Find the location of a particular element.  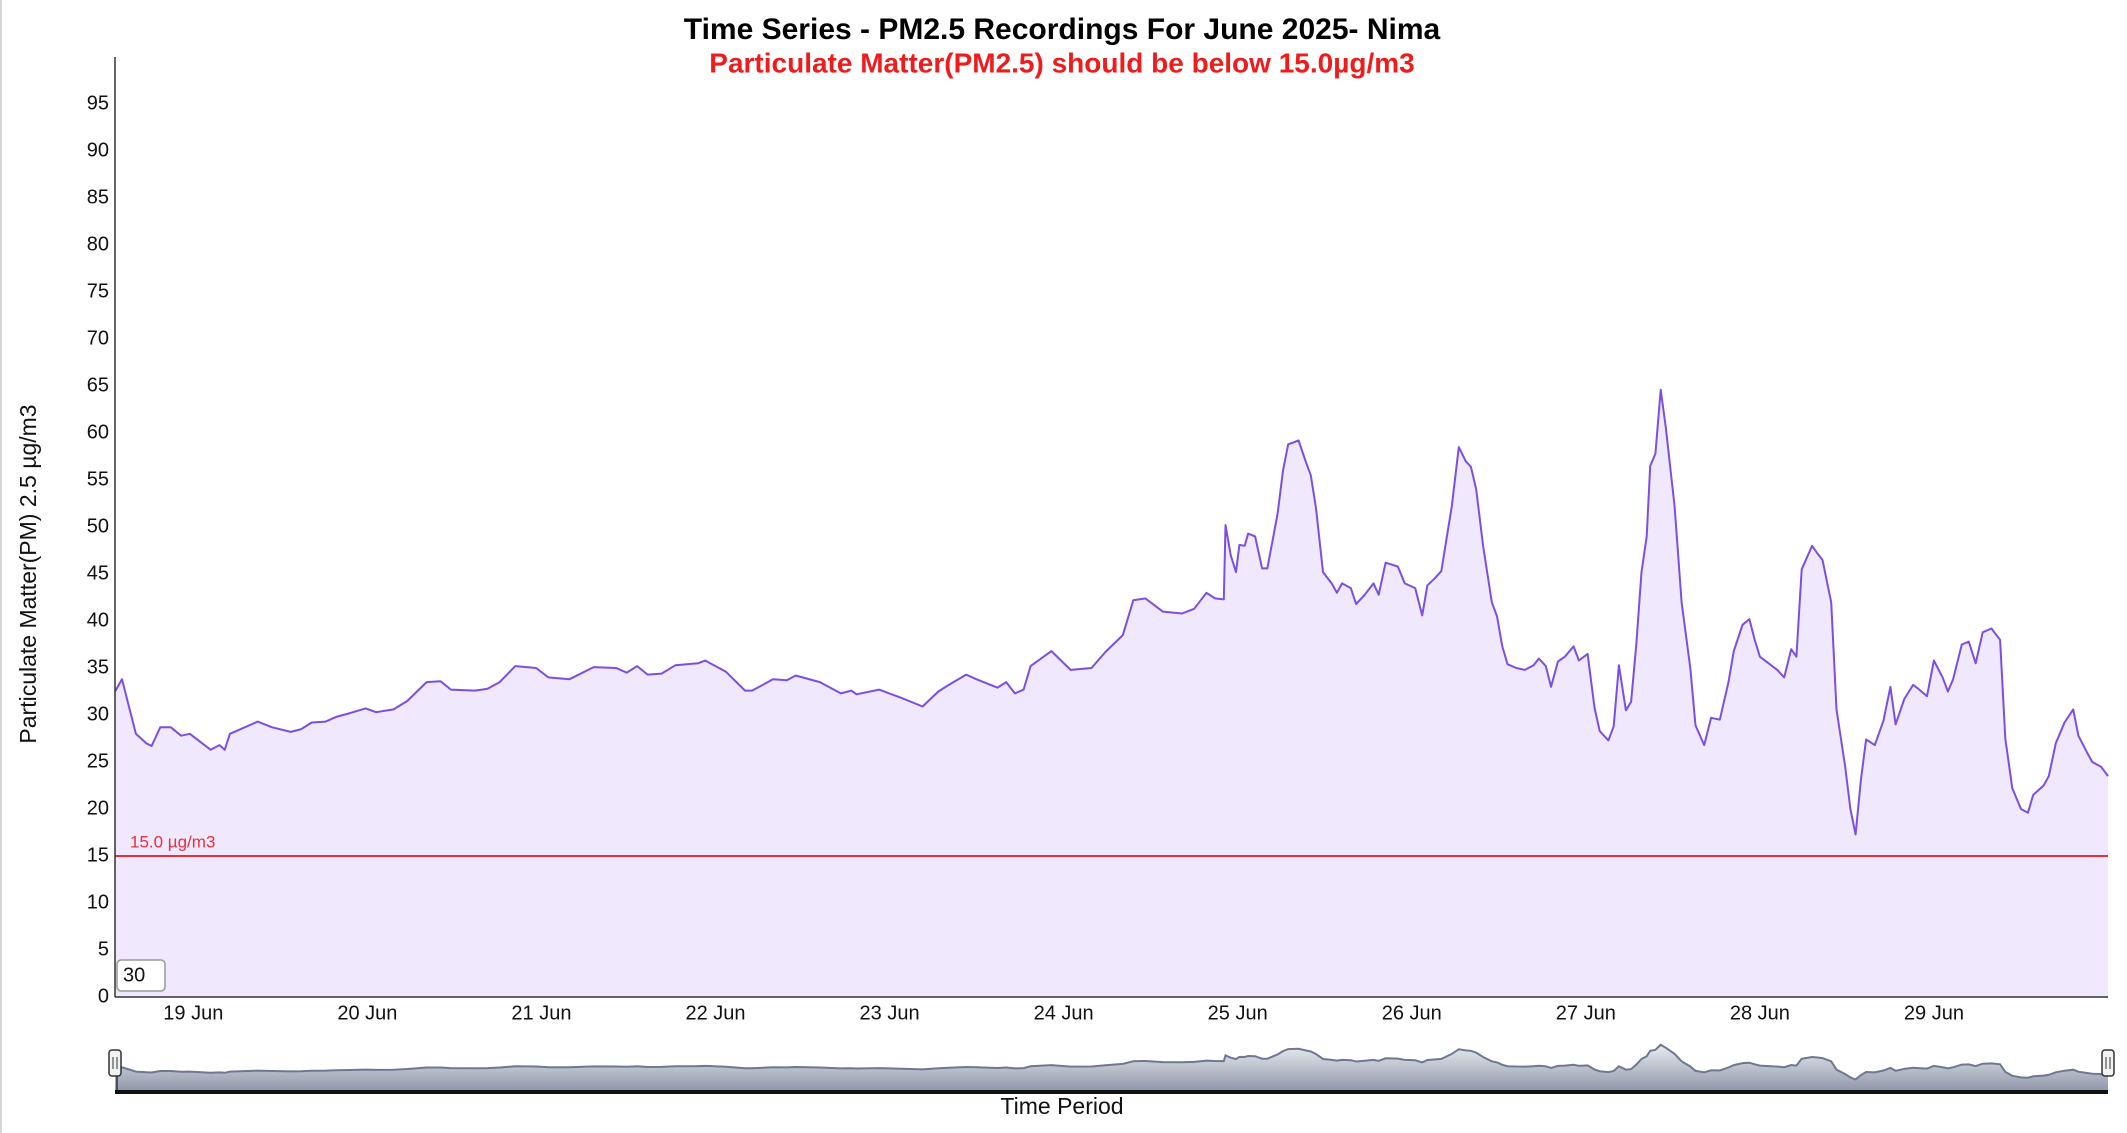

y-tick-label: 90 is located at coordinates (98, 150).